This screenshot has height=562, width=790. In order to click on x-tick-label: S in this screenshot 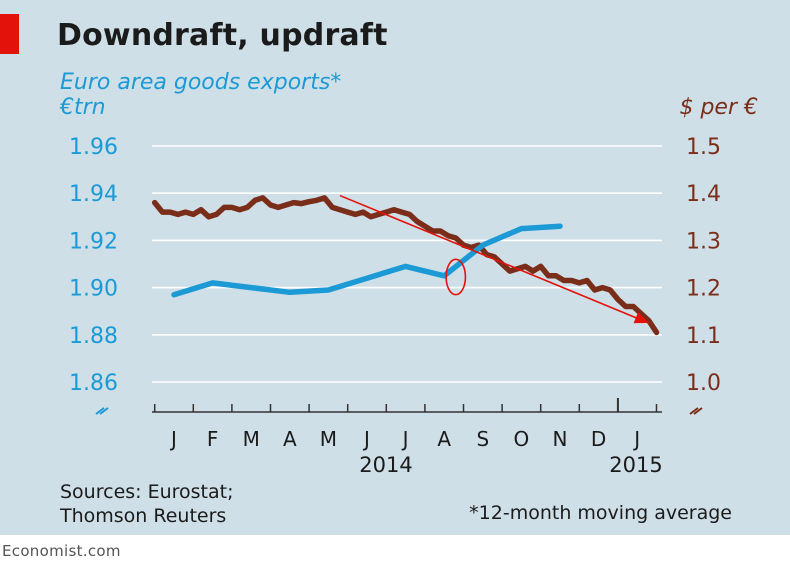, I will do `click(482, 439)`.